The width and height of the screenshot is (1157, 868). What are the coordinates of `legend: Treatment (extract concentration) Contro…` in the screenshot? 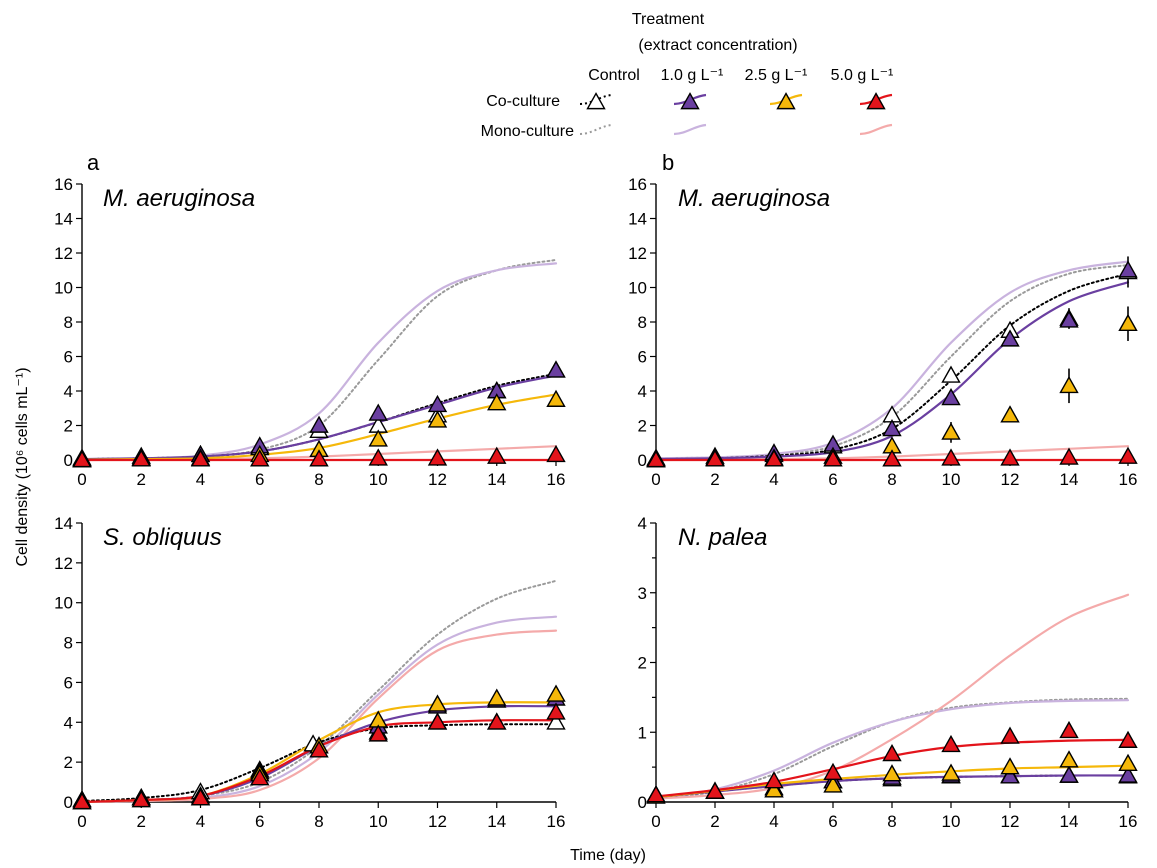 It's located at (687, 75).